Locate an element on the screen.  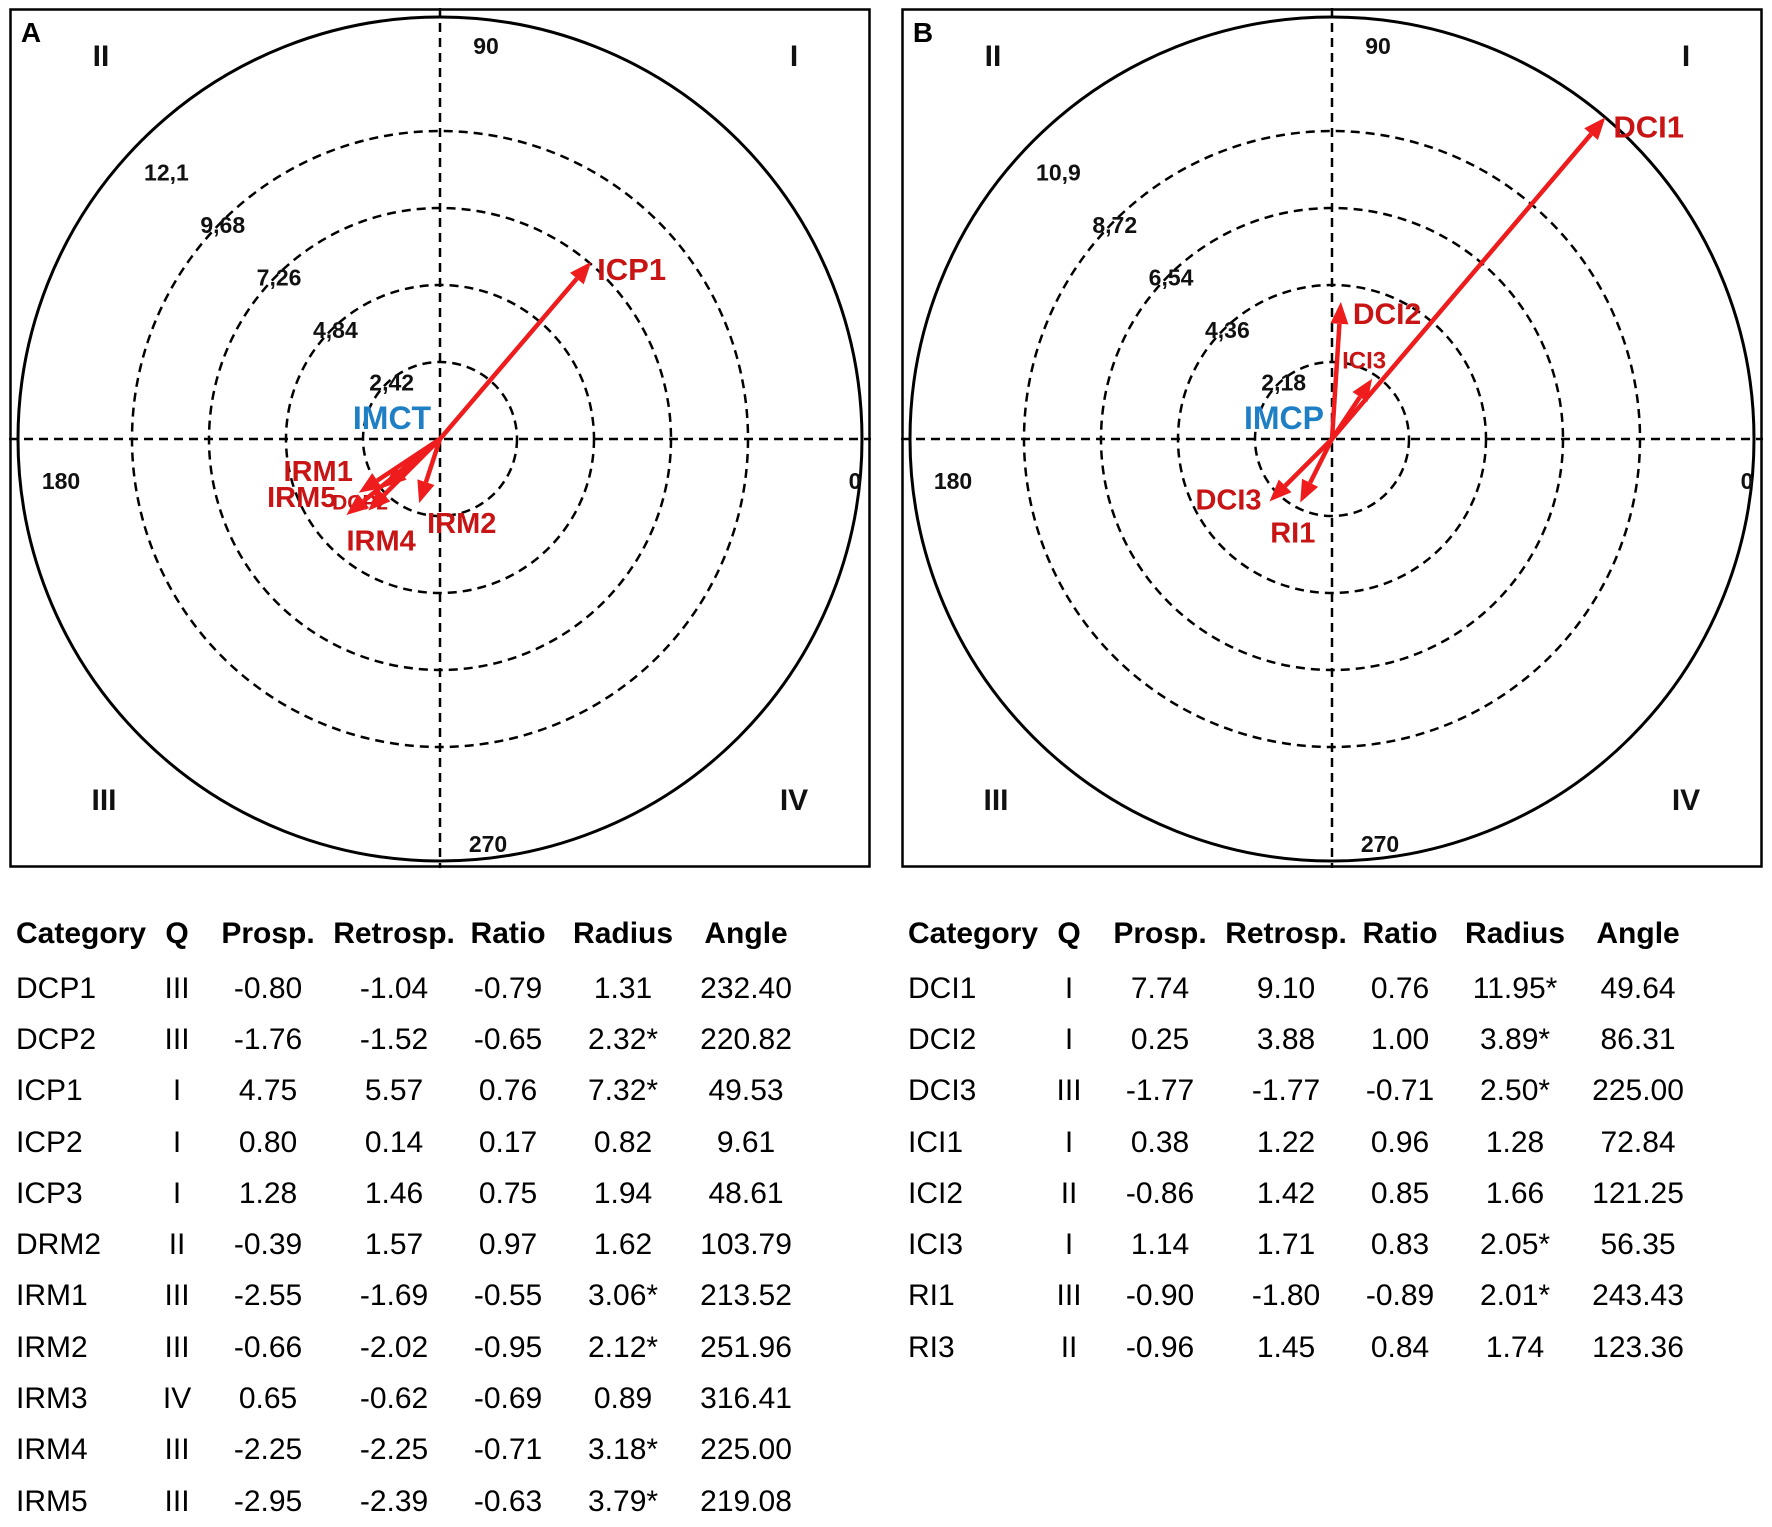
column-header: Ratio is located at coordinates (508, 933).